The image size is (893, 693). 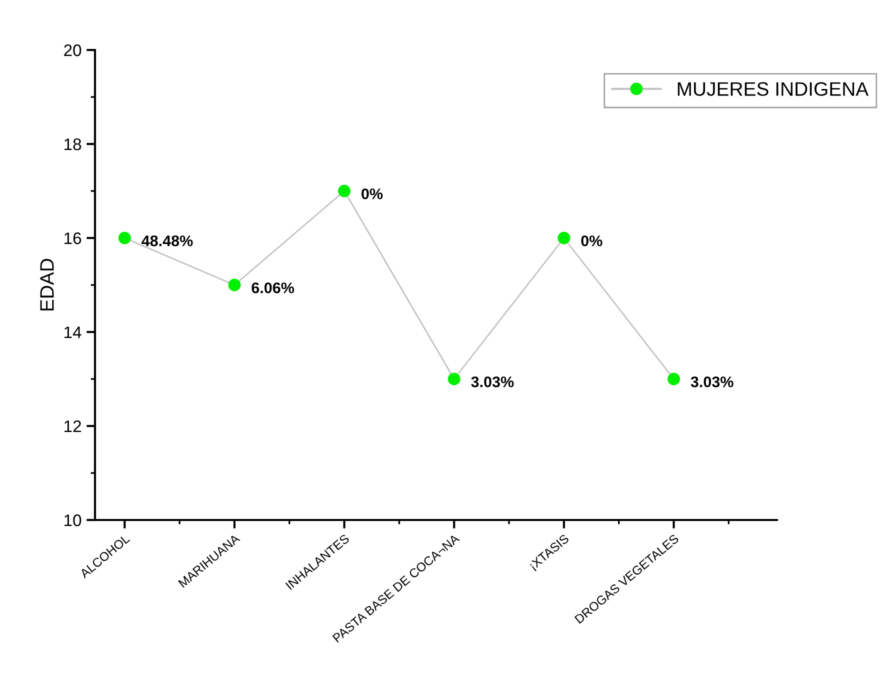 What do you see at coordinates (73, 332) in the screenshot?
I see `y-tick-label: 14` at bounding box center [73, 332].